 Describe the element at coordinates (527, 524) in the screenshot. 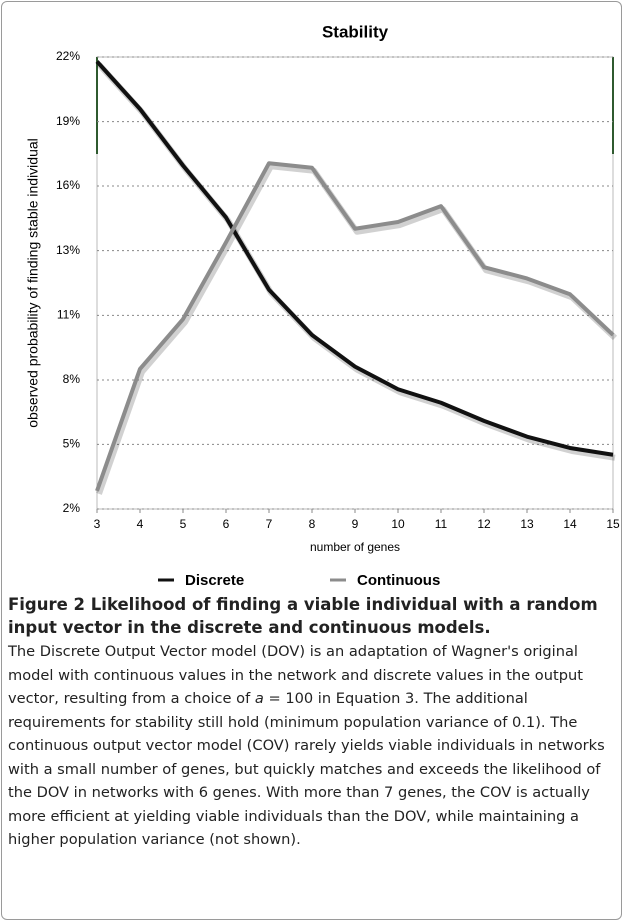

I see `x-tick-label: 13` at that location.